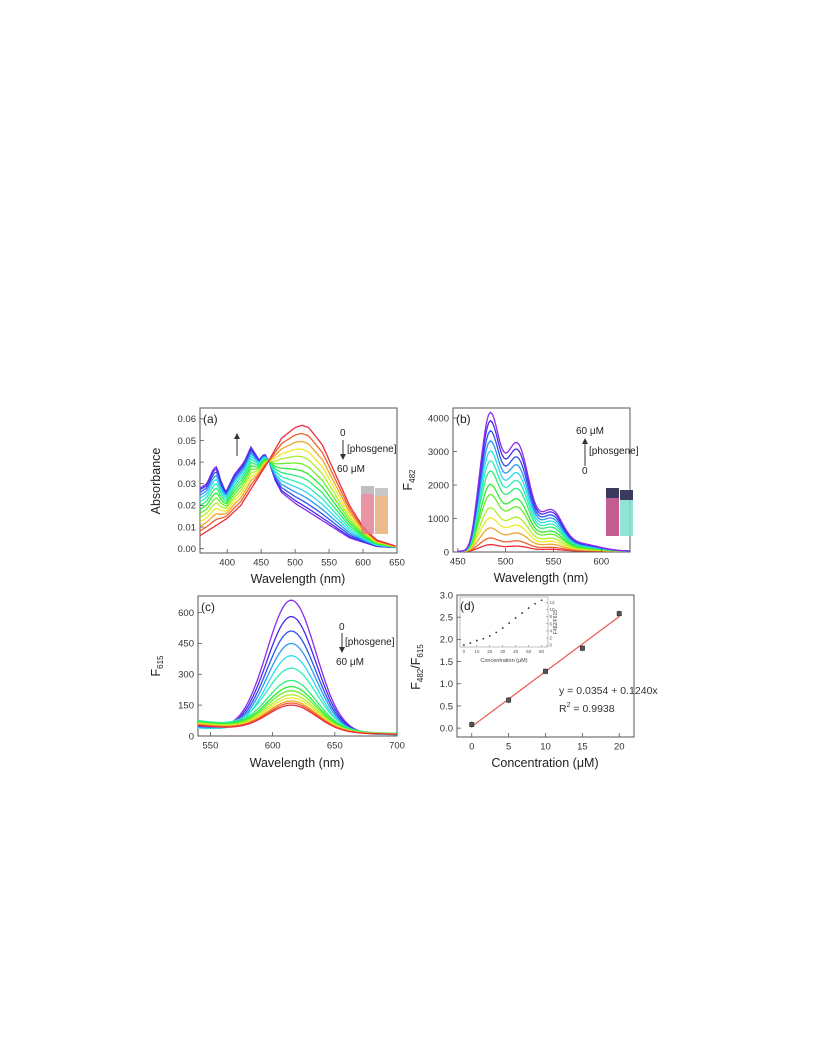 This screenshot has height=1056, width=816. Describe the element at coordinates (227, 563) in the screenshot. I see `x-tick-label: 400` at that location.